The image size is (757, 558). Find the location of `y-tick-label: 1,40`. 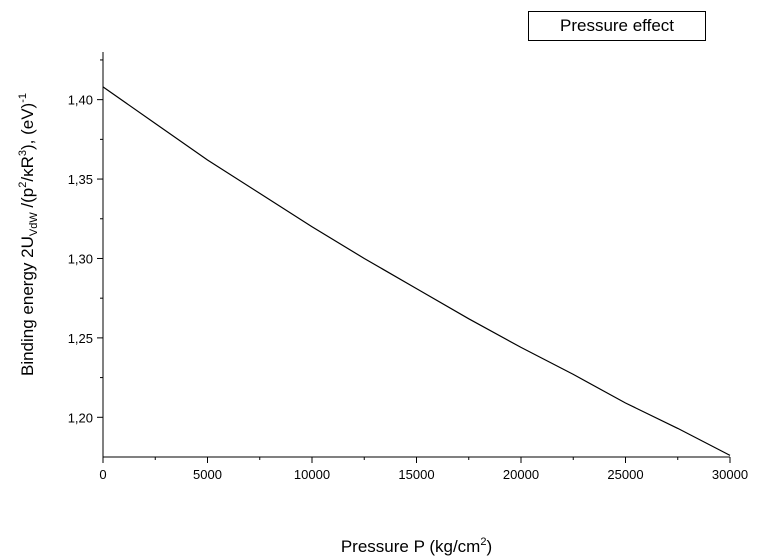

y-tick-label: 1,40 is located at coordinates (80, 100).